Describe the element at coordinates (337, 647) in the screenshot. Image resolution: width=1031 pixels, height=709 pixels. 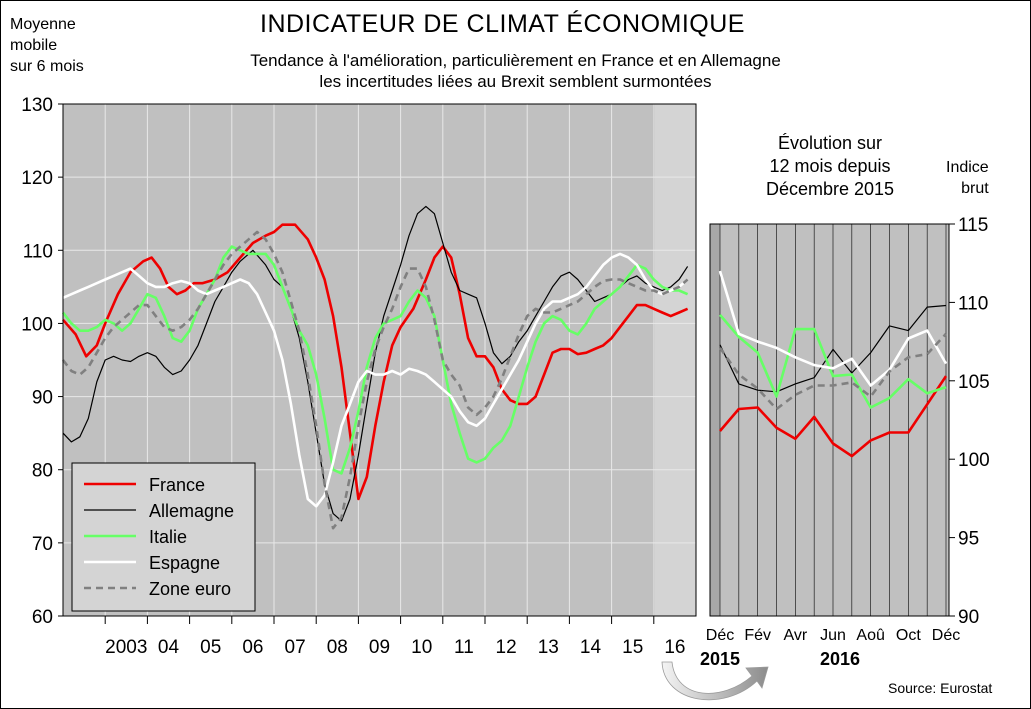
I see `main-xtick-label: 08` at that location.